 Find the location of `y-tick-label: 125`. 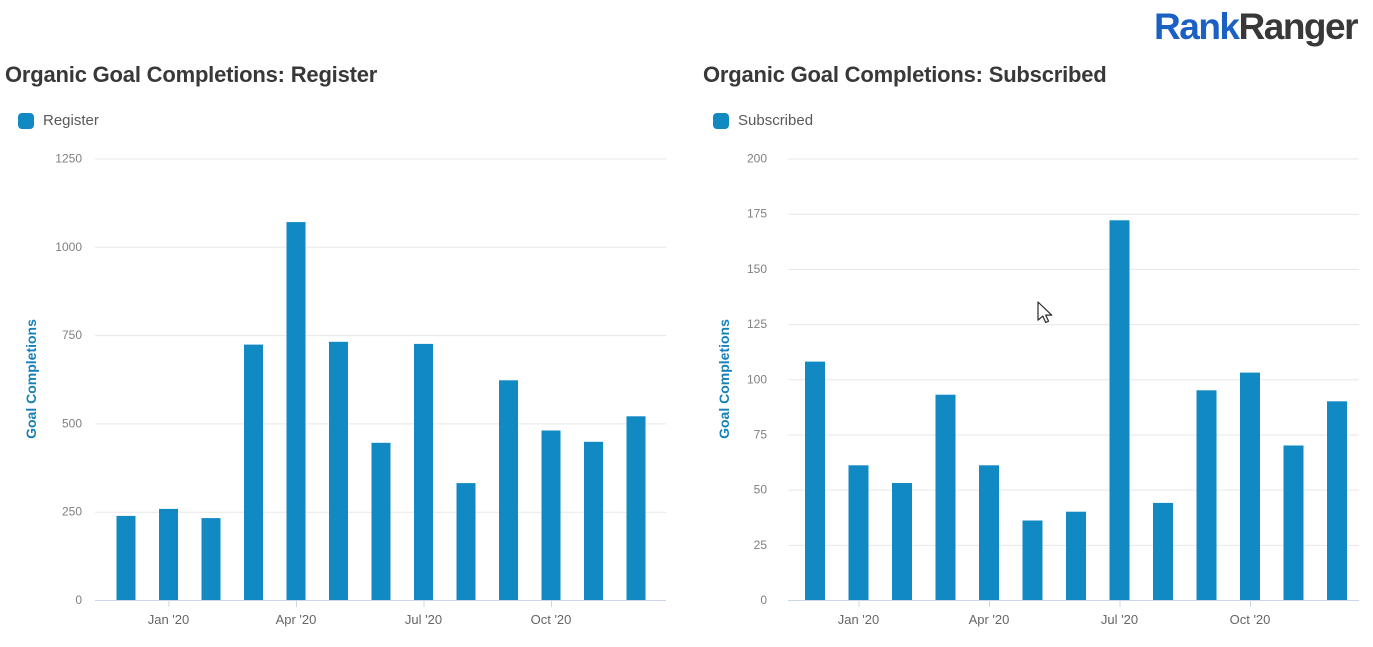

y-tick-label: 125 is located at coordinates (757, 324).